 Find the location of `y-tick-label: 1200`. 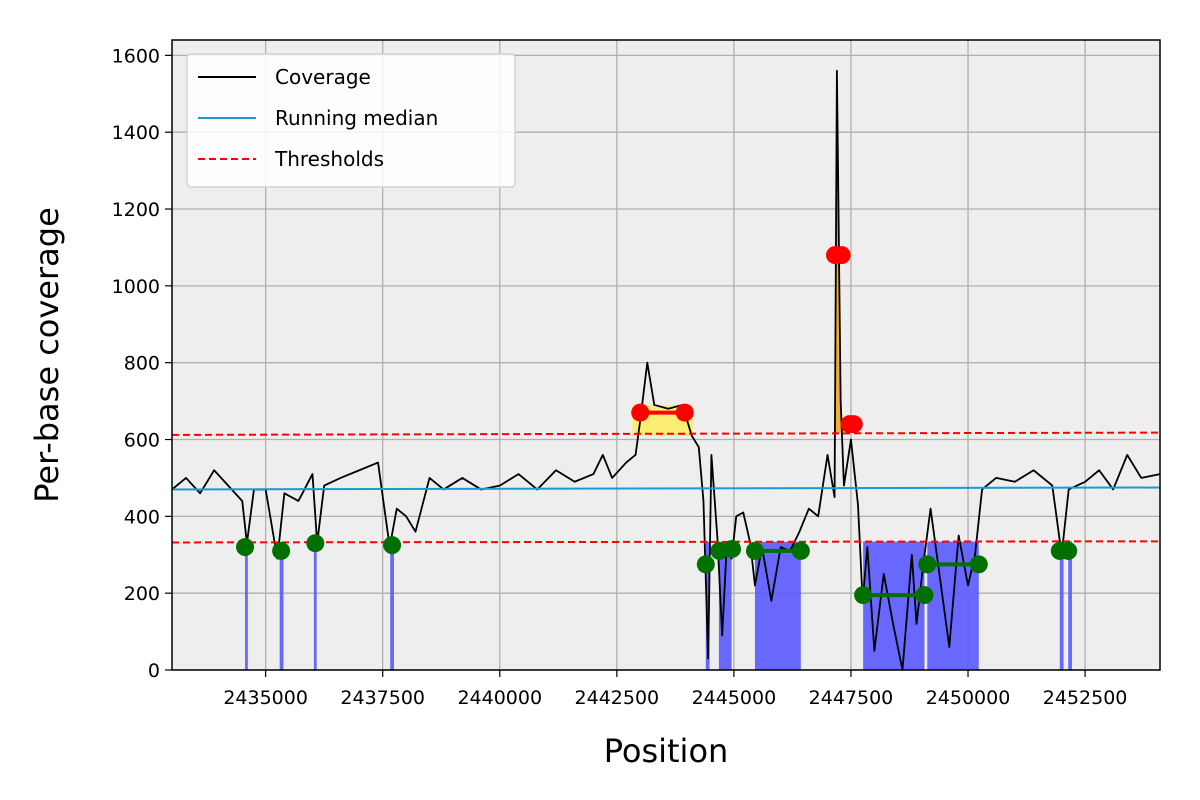

y-tick-label: 1200 is located at coordinates (136, 210).